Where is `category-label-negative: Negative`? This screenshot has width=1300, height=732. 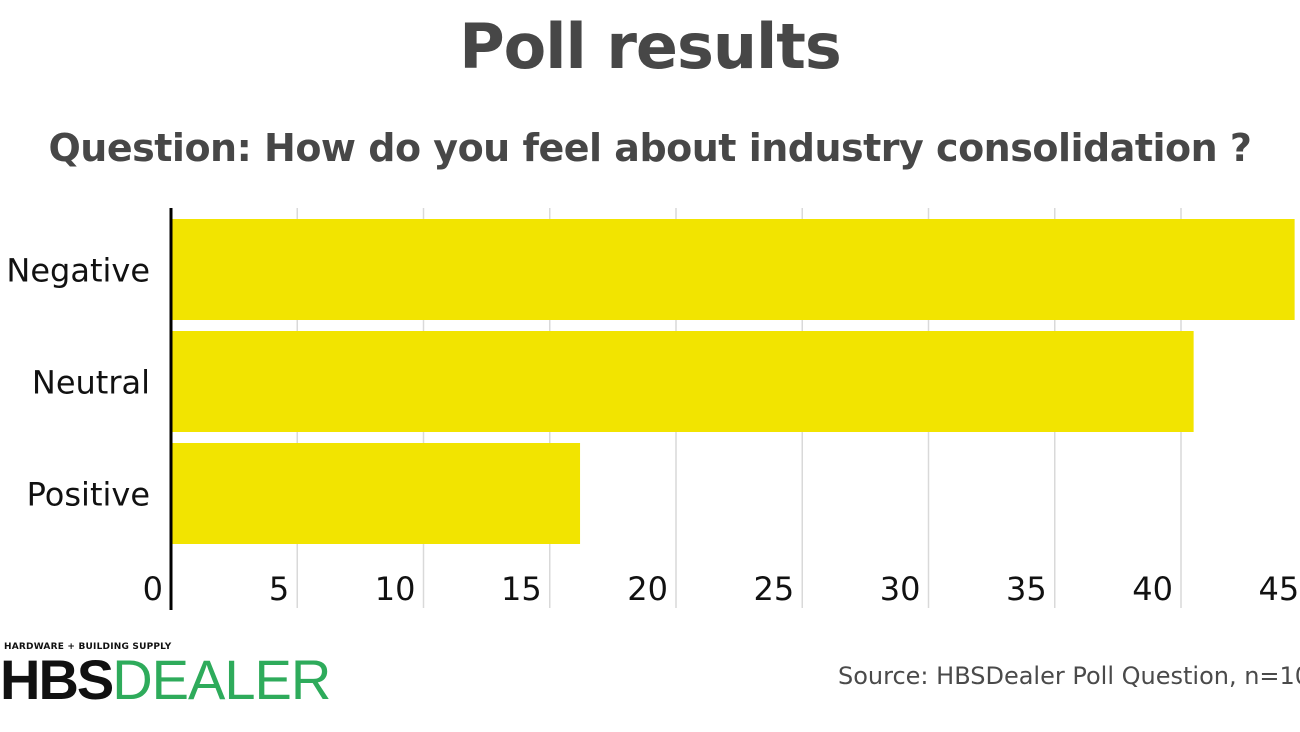 category-label-negative: Negative is located at coordinates (78, 271).